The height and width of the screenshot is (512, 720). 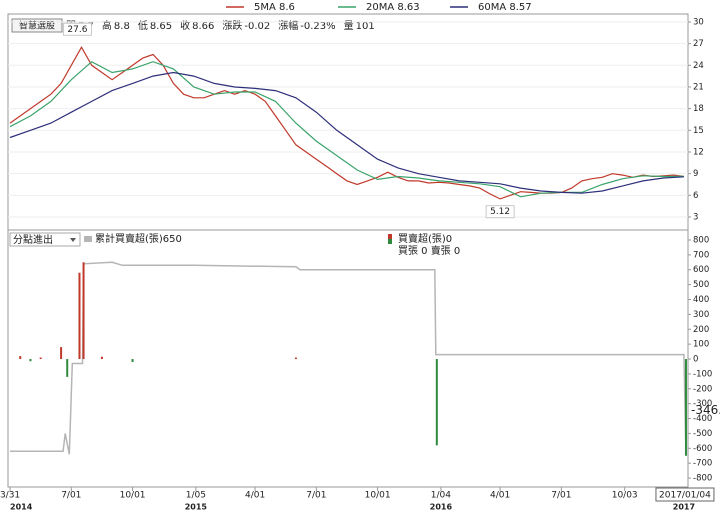 What do you see at coordinates (390, 236) in the screenshot?
I see `legend-swatch-up` at bounding box center [390, 236].